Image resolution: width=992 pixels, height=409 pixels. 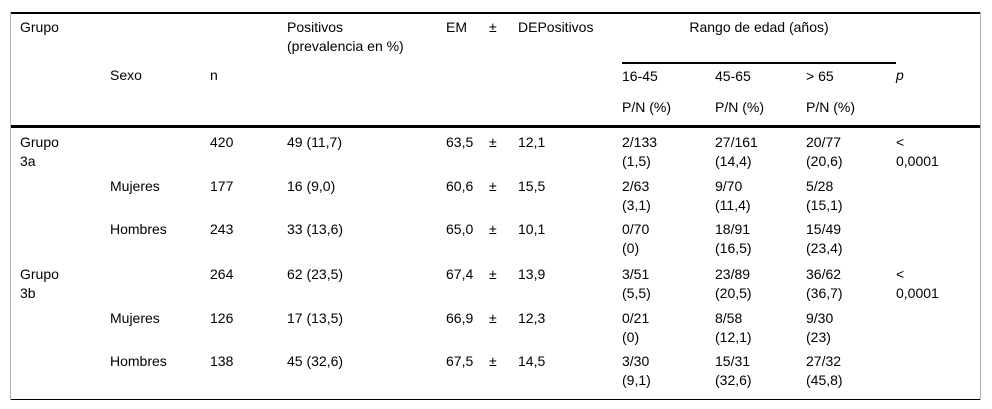 I want to click on cell-age-45-65: 23/89 (20,5), so click(x=760, y=287).